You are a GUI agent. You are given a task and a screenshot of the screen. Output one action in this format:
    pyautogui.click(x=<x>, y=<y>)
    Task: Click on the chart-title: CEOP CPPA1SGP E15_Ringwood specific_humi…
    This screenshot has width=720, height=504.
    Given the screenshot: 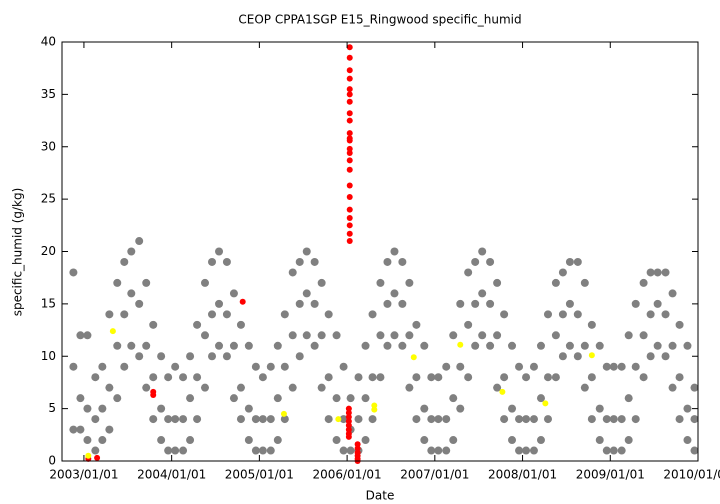 What is the action you would take?
    pyautogui.click(x=379, y=20)
    